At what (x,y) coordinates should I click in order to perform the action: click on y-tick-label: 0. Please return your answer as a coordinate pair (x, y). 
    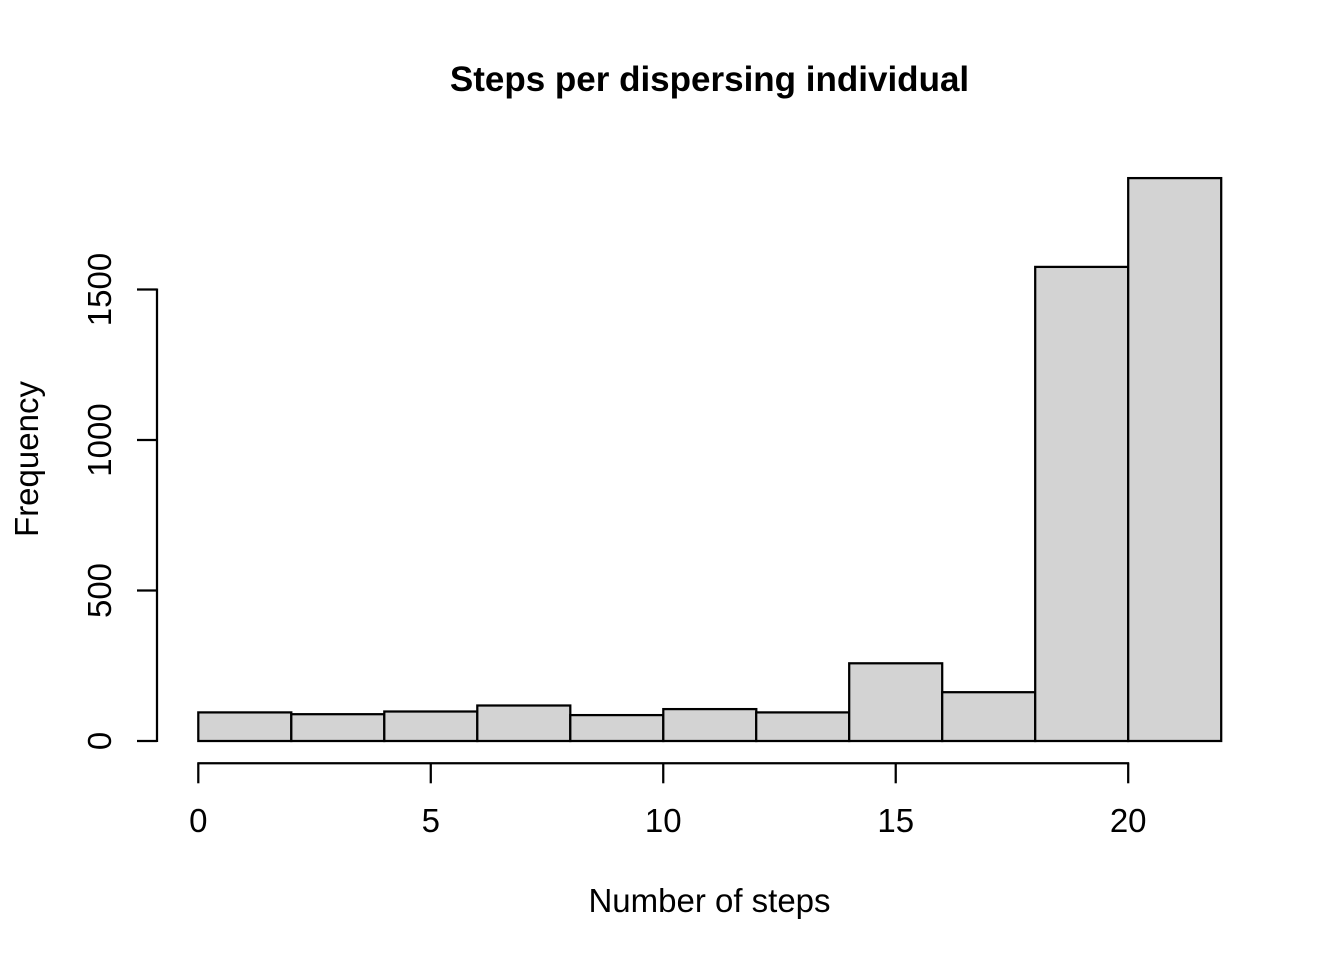
    Looking at the image, I should click on (99, 741).